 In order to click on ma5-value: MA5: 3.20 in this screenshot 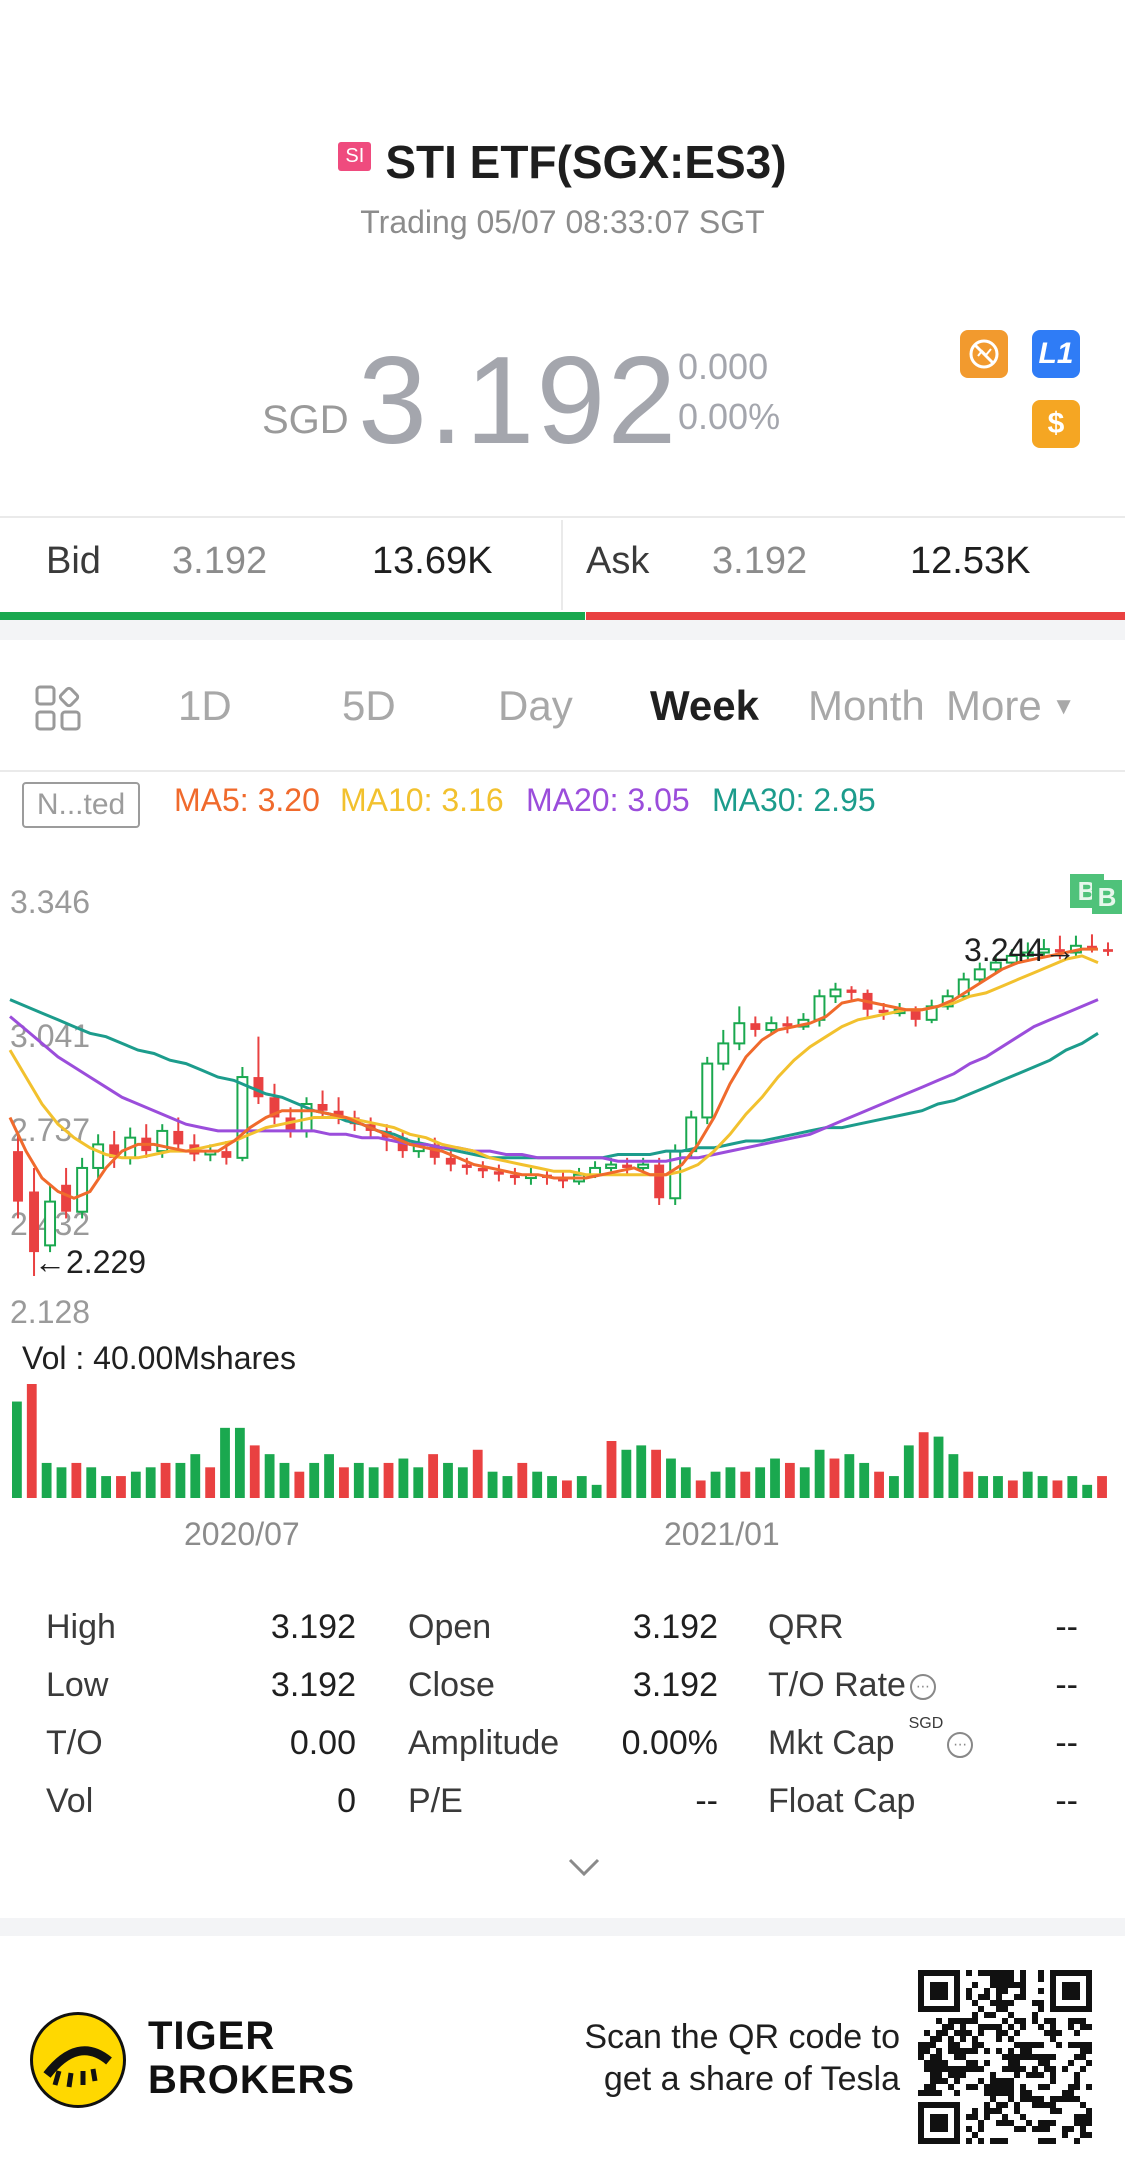, I will do `click(247, 800)`.